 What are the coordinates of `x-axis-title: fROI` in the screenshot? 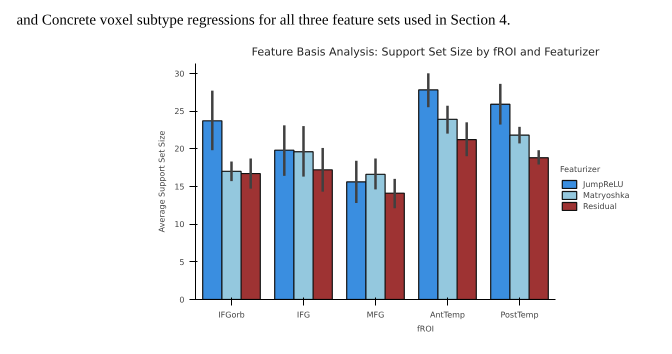 It's located at (425, 329).